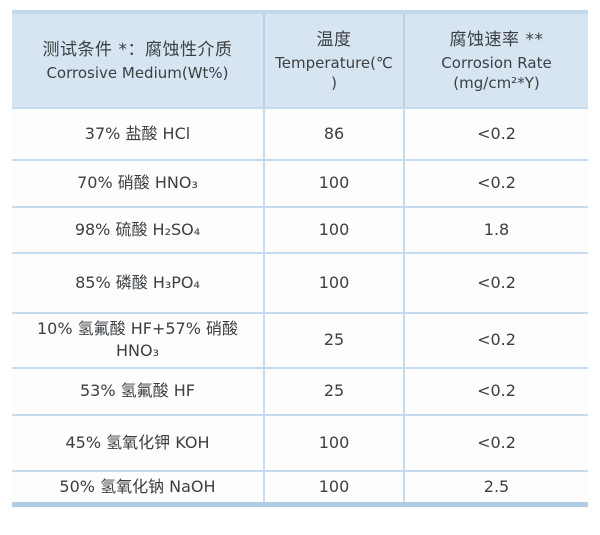 This screenshot has width=600, height=535. Describe the element at coordinates (137, 486) in the screenshot. I see `medium-cell: 50% 氢氧化钠 NaOH` at that location.